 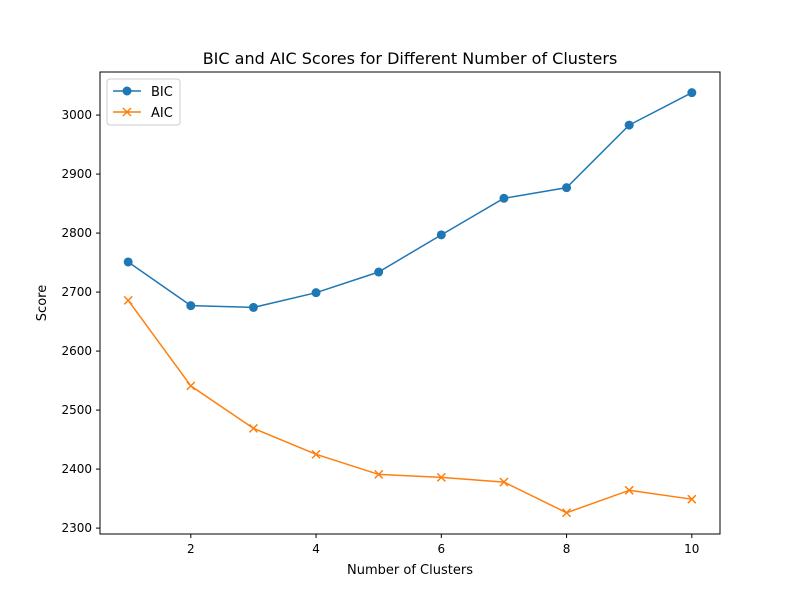 I want to click on x-axis-ticks: 2 4 6 8 10, so click(x=443, y=545).